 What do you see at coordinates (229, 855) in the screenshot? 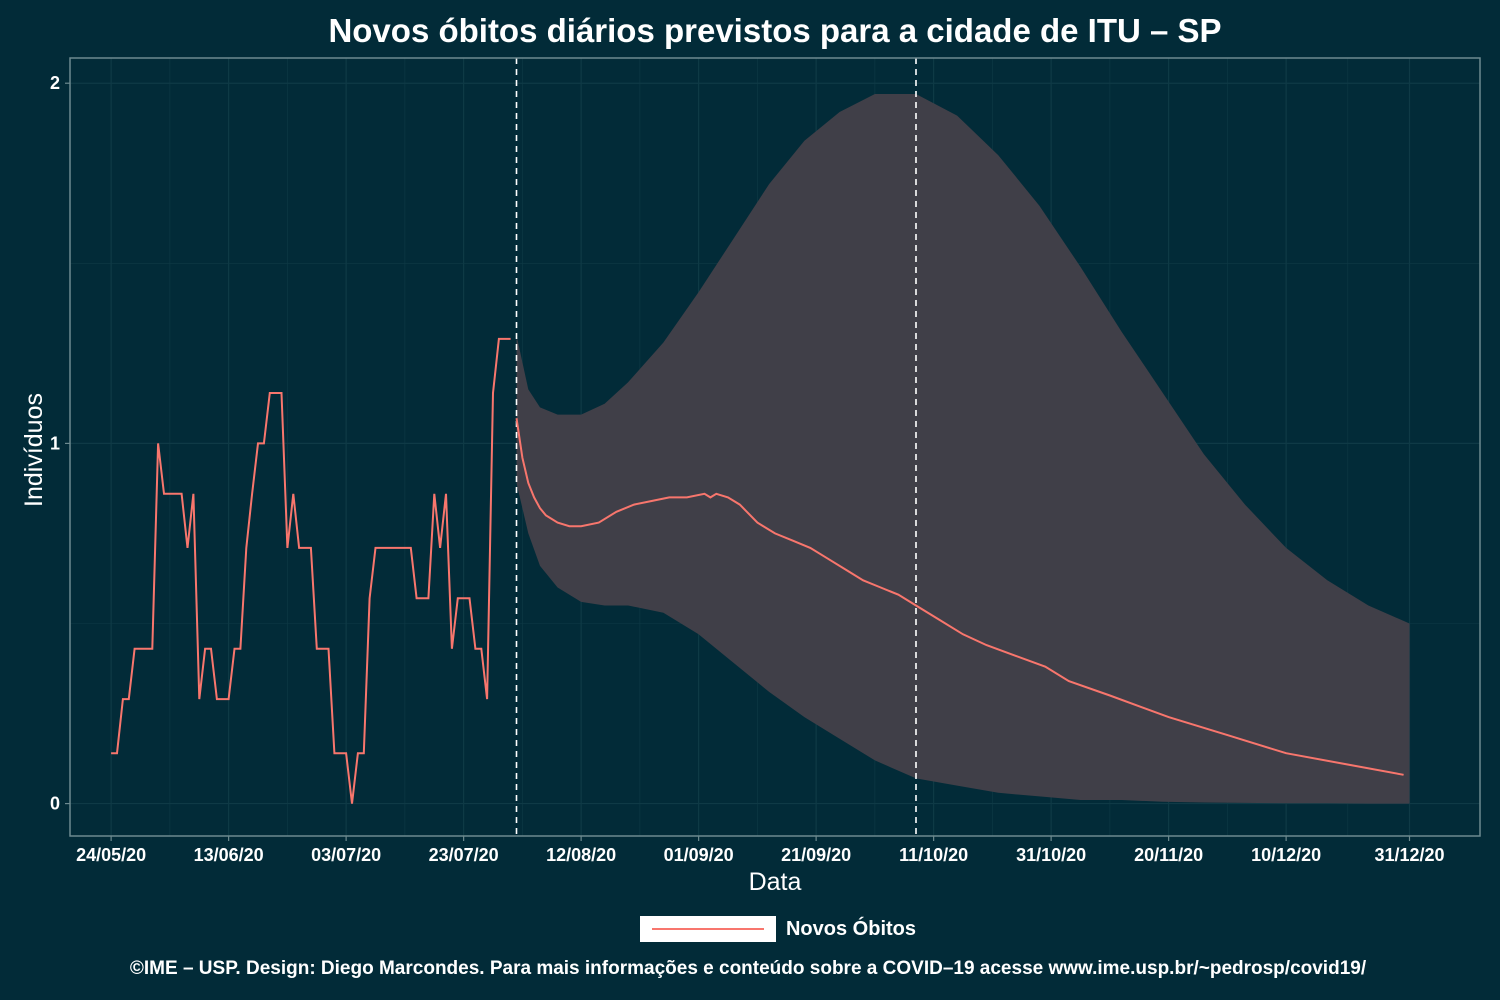
I see `x-tick-label: 13/06/20` at bounding box center [229, 855].